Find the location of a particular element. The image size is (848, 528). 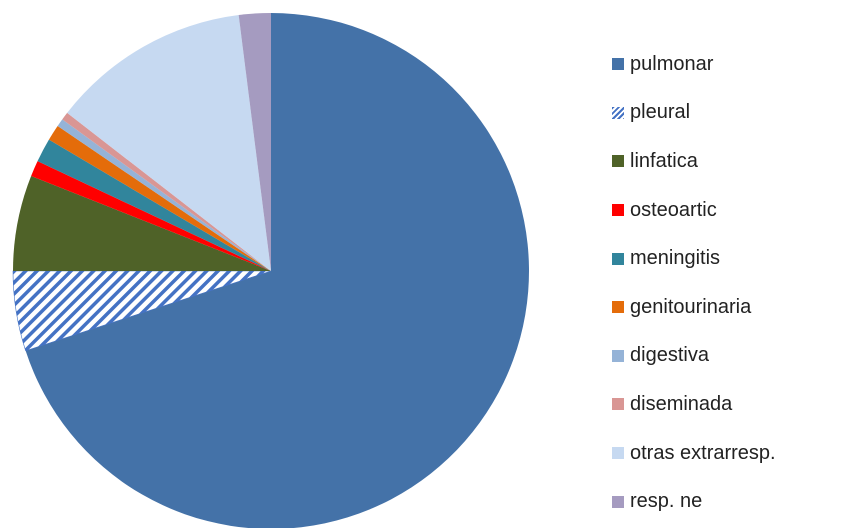

legend-item-digestiva: digestiva is located at coordinates (730, 356).